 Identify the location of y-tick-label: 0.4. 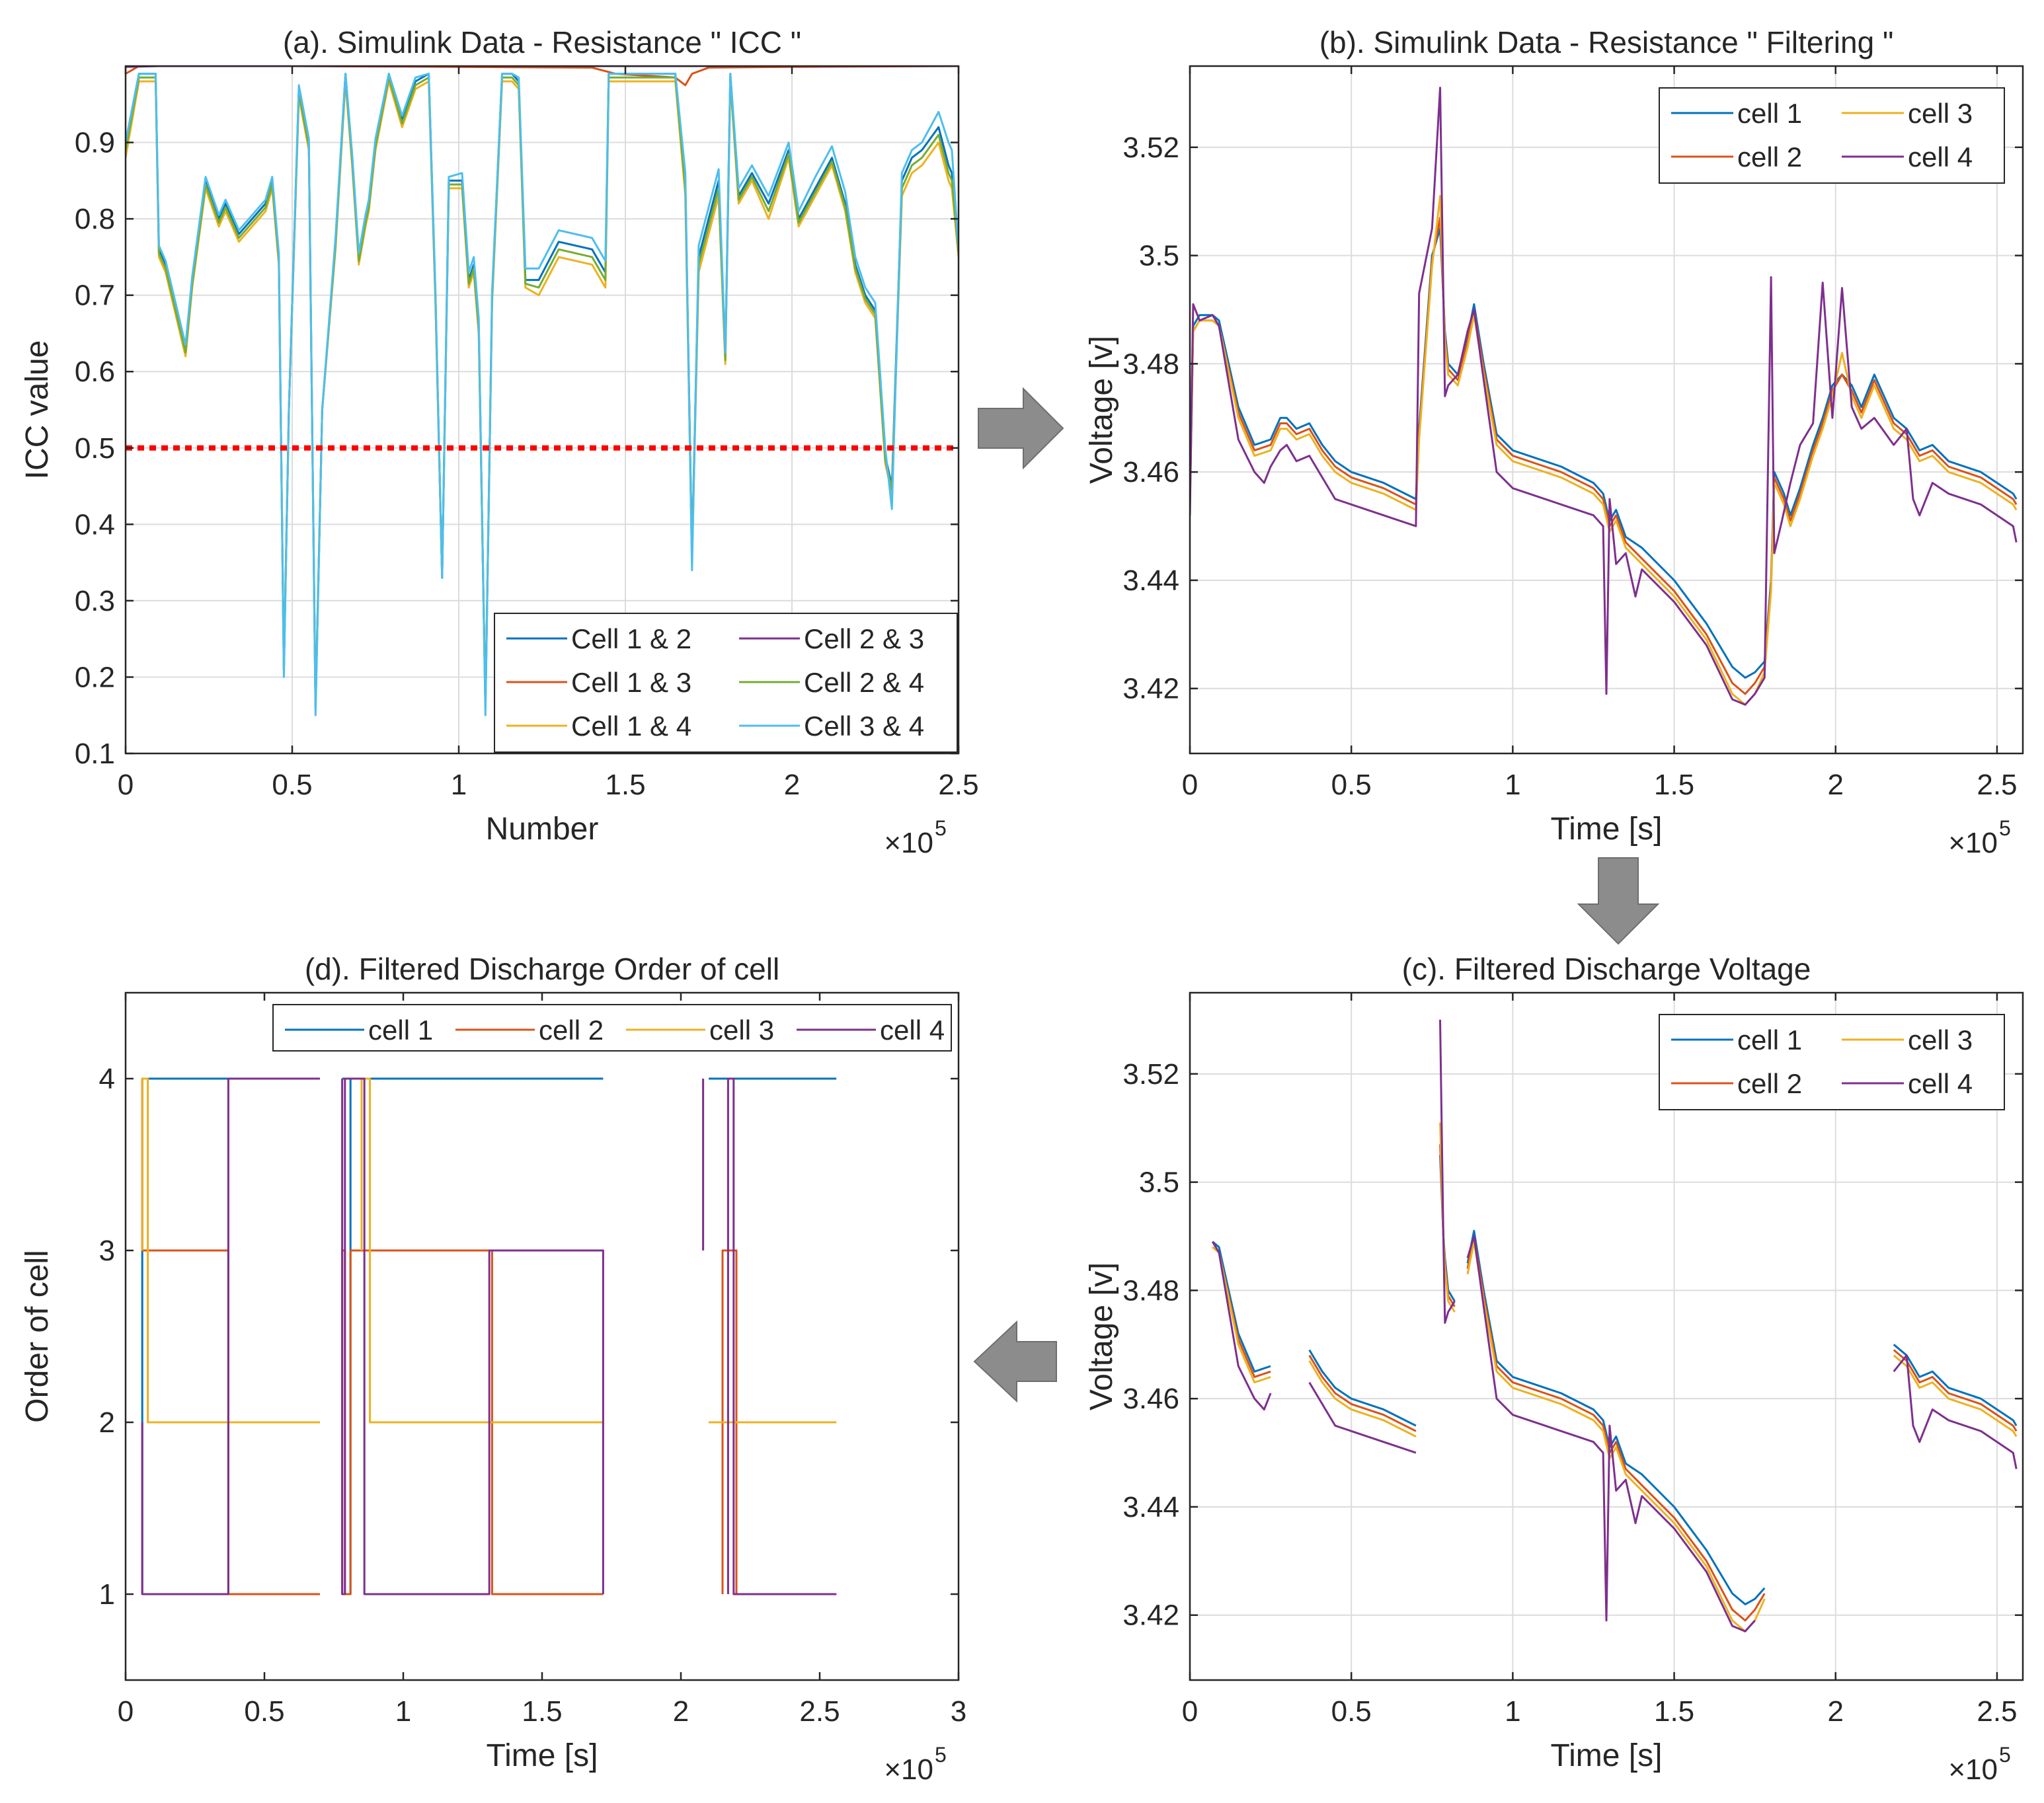
(95, 524).